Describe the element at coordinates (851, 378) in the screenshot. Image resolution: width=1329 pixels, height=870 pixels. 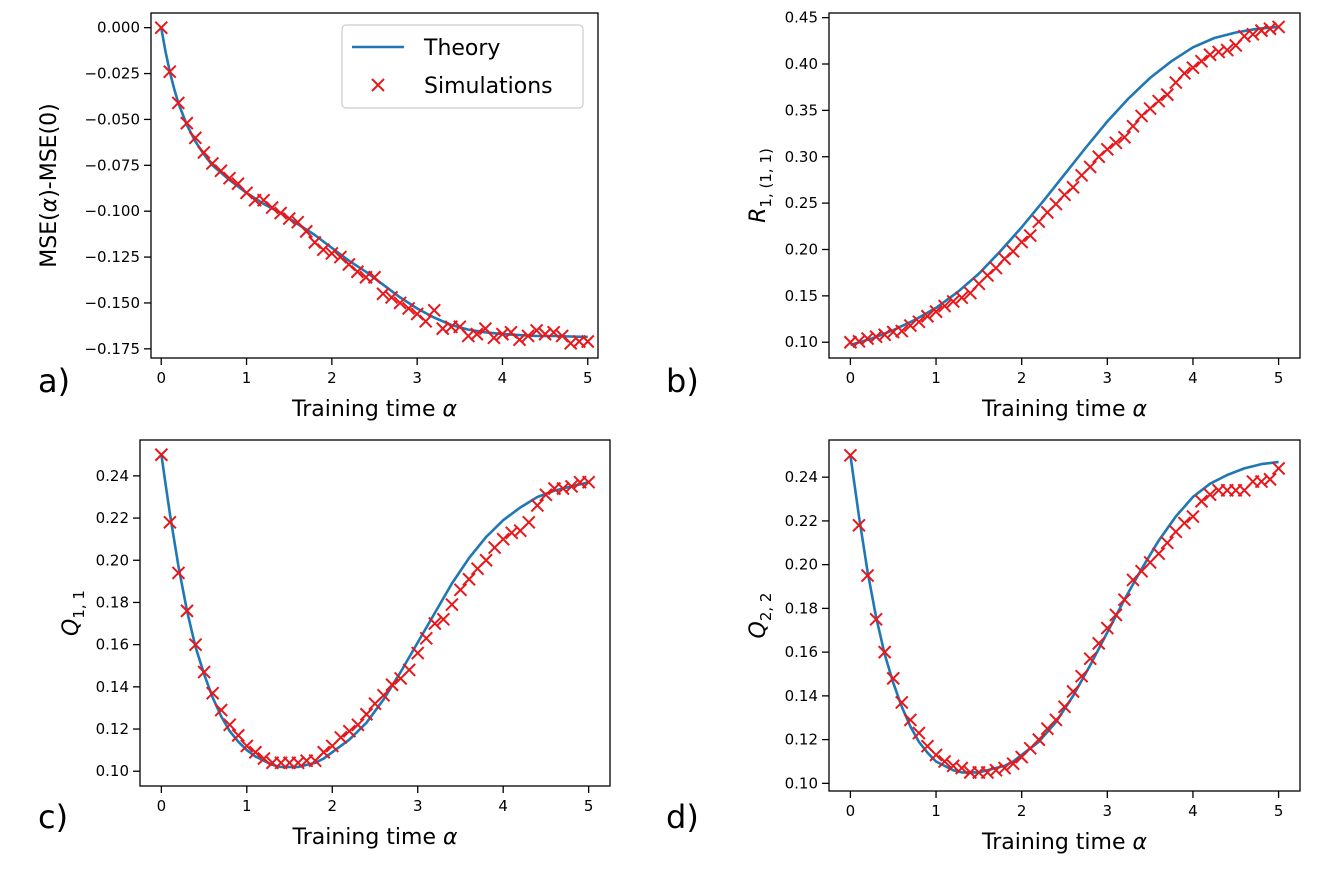
I see `x-tick-label: 0` at that location.